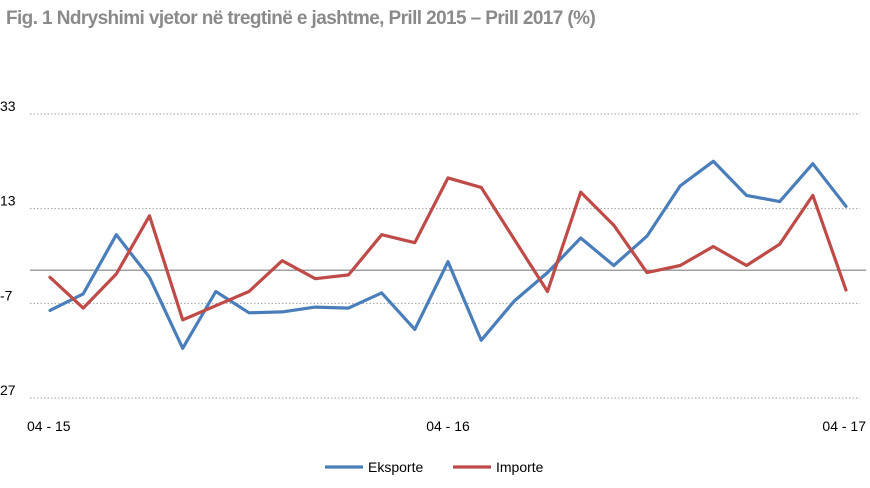 The image size is (870, 488). Describe the element at coordinates (8, 106) in the screenshot. I see `y-tick-label: 33` at that location.